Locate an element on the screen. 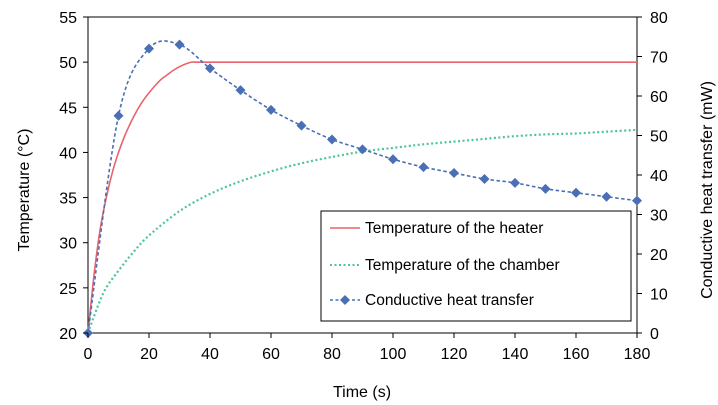 The height and width of the screenshot is (405, 718). y-right-tick-label: 50 is located at coordinates (659, 137).